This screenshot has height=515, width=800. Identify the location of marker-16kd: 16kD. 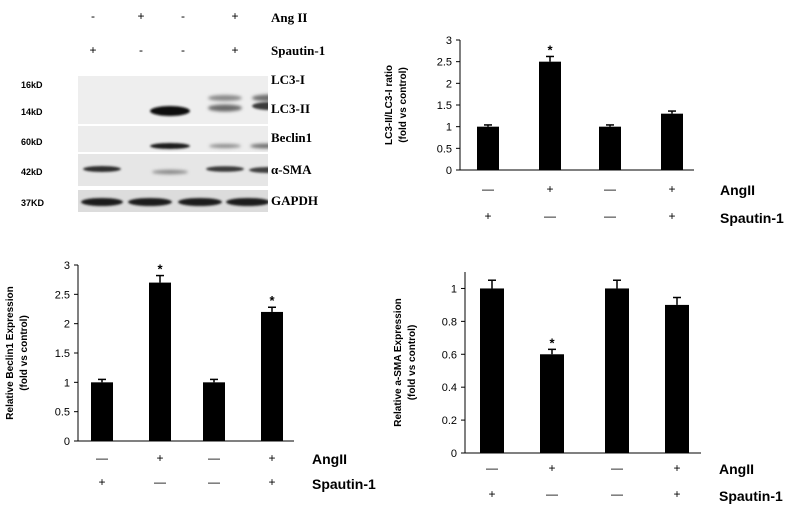
(32, 85).